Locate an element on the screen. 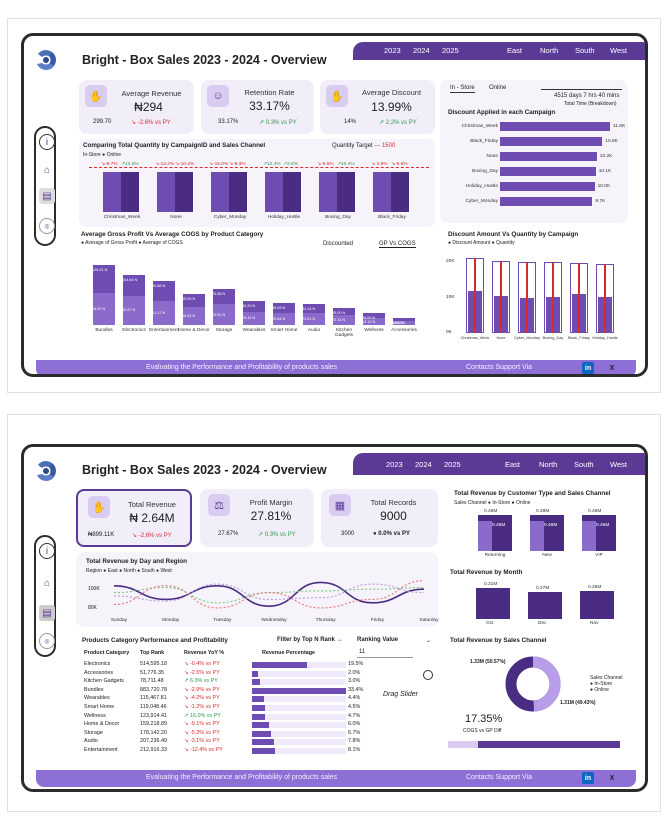 The width and height of the screenshot is (666, 818). row-yoy: ↘ -12.4% vs PY is located at coordinates (203, 750).